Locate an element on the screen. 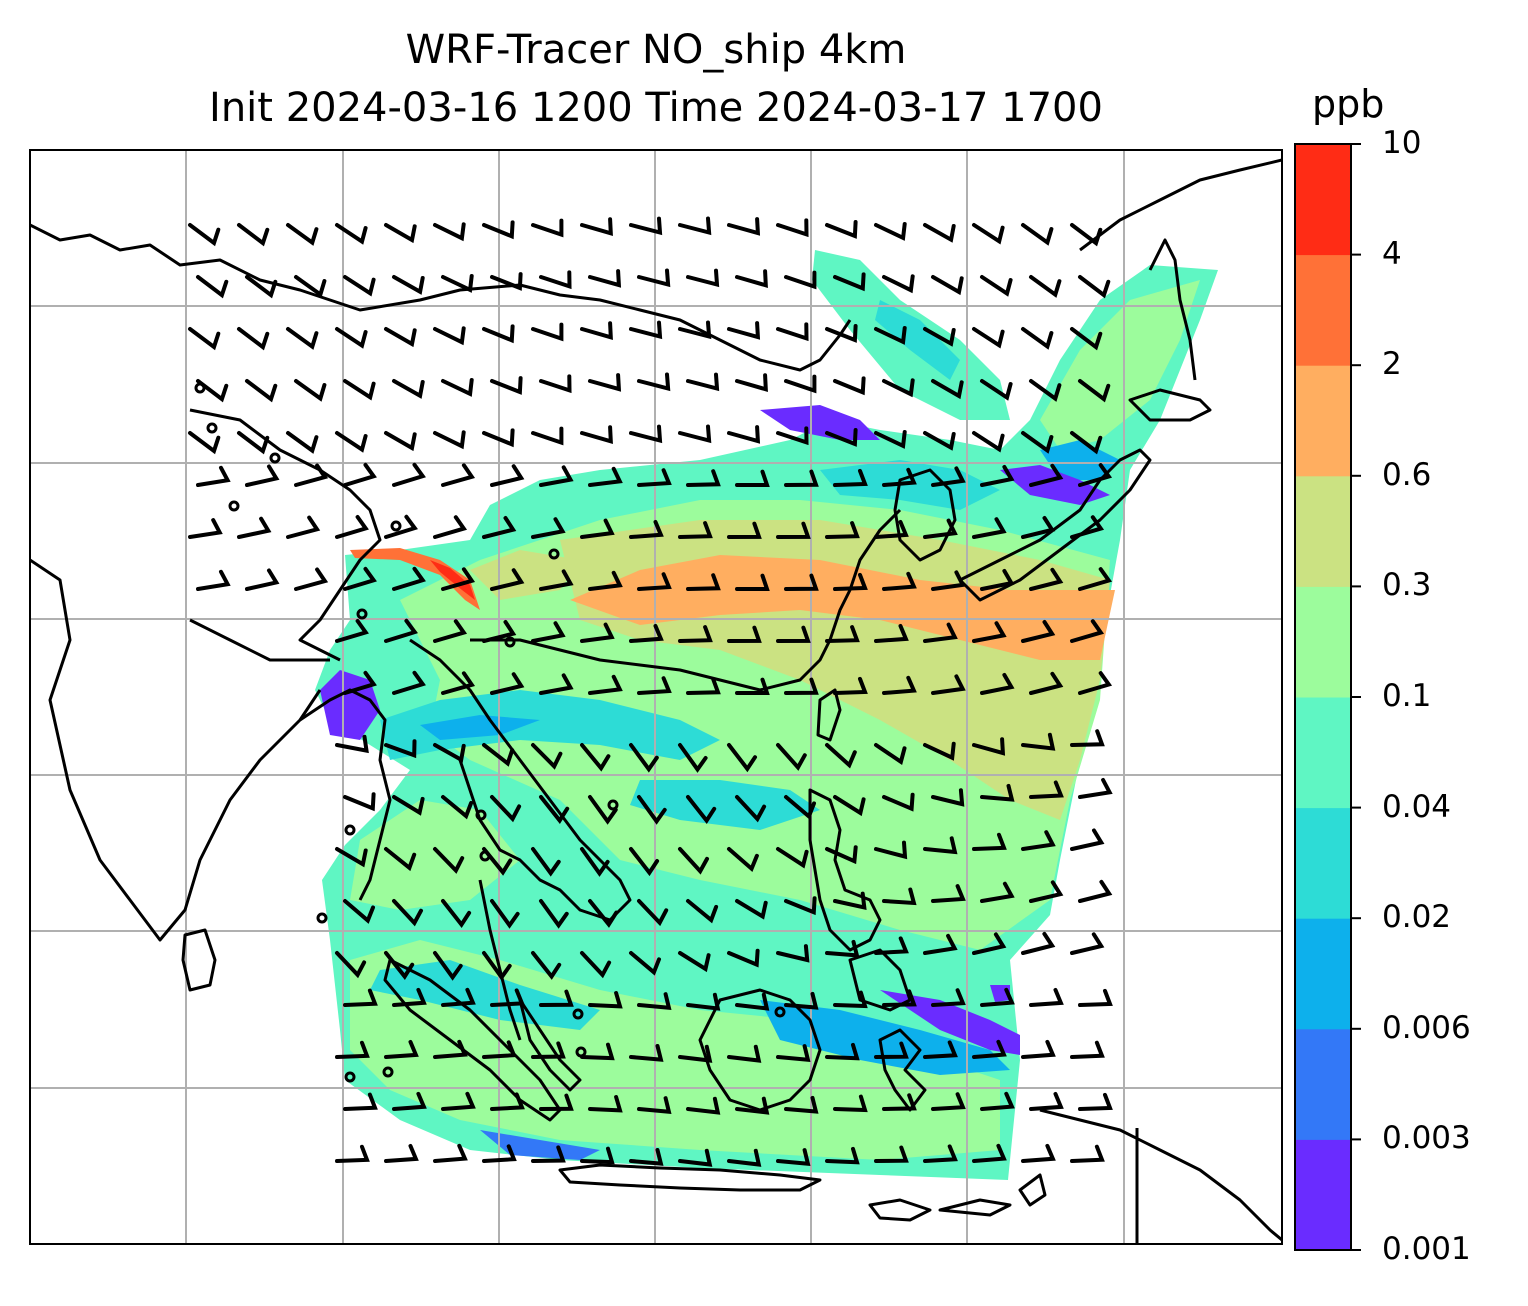 Image resolution: width=1528 pixels, height=1306 pixels. colorbar-tick-label: 4 is located at coordinates (1392, 253).